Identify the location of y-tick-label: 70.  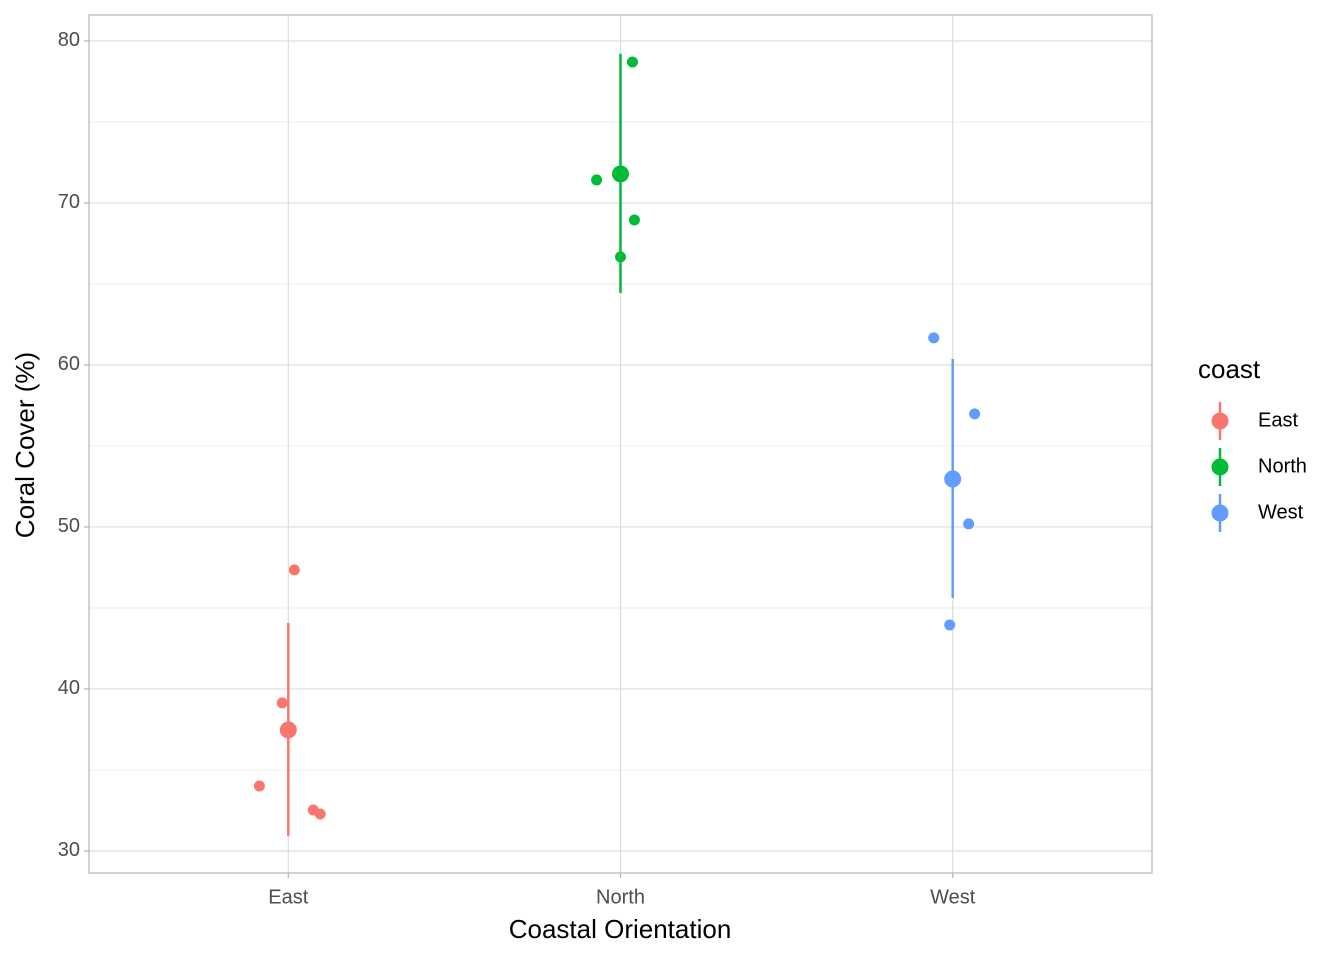
(69, 202).